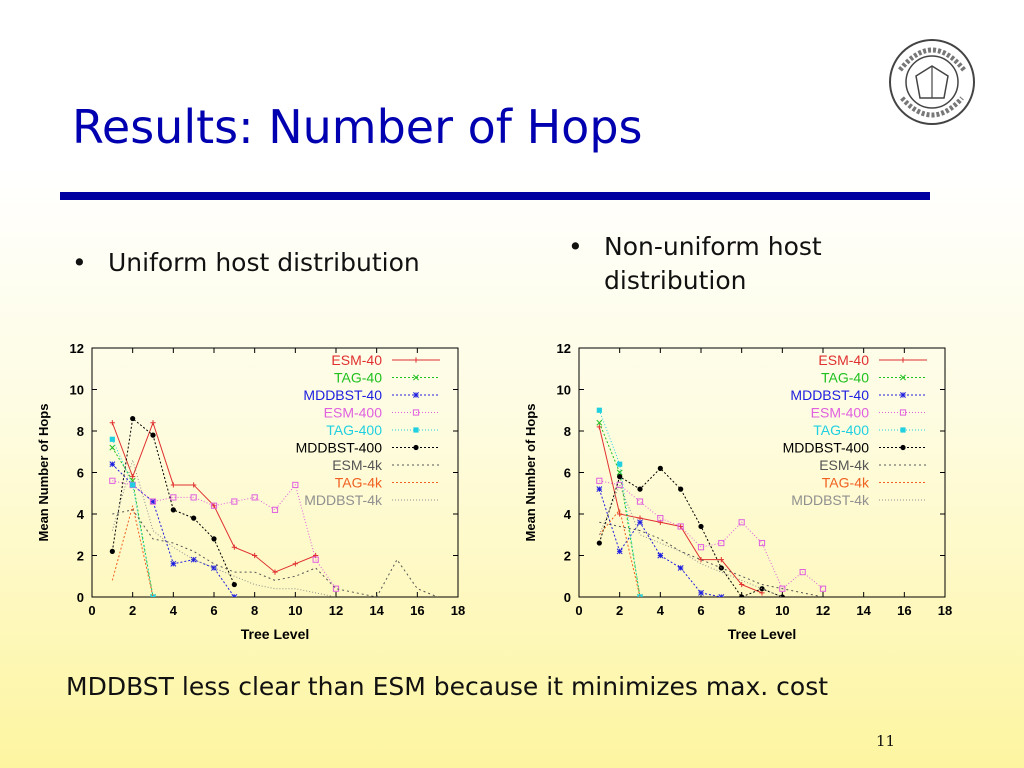  I want to click on title-underline, so click(495, 196).